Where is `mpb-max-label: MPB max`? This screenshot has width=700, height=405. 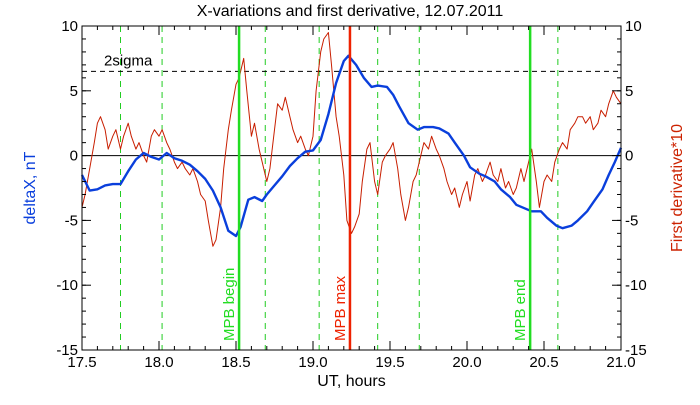
mpb-max-label: MPB max is located at coordinates (340, 308).